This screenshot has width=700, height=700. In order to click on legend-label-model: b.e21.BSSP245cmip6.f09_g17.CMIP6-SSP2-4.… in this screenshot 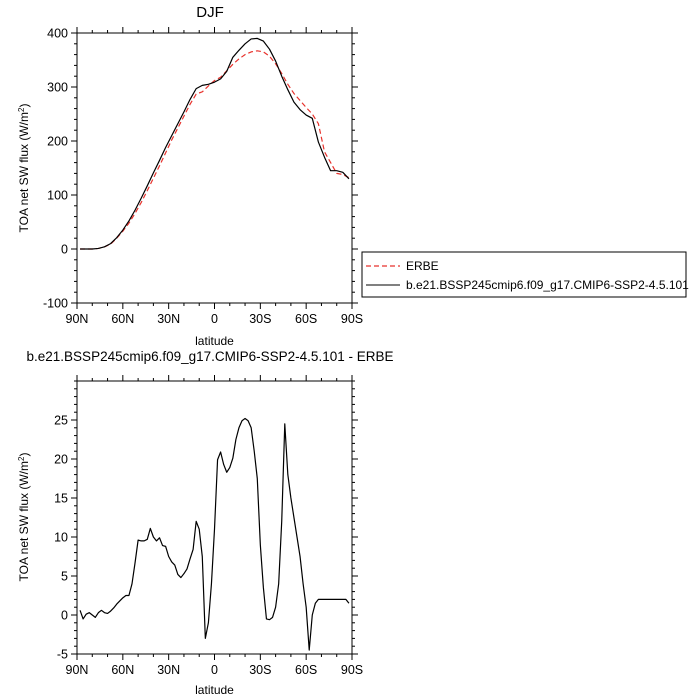, I will do `click(547, 285)`.